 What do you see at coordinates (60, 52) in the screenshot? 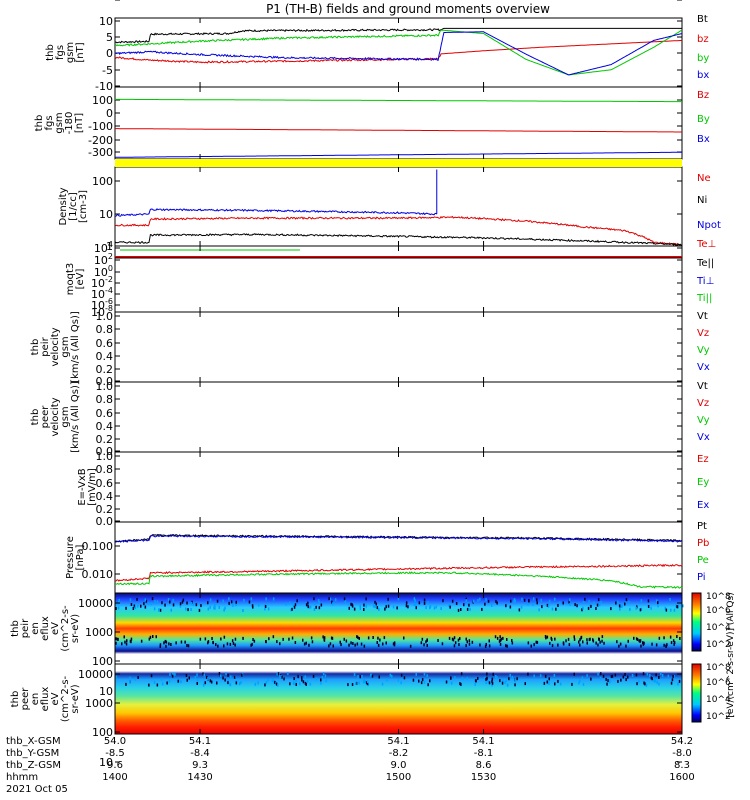
I see `y-axis-label: fgs` at bounding box center [60, 52].